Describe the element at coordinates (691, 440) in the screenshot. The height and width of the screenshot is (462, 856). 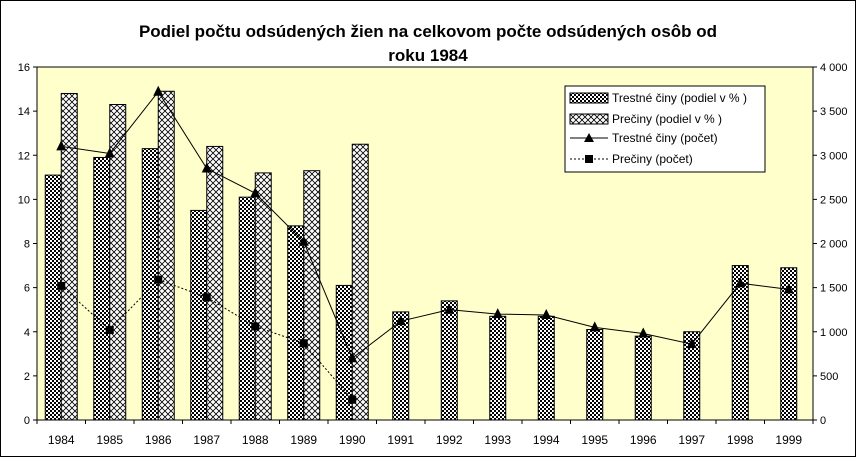
I see `x-axis-tick-label: 1997` at that location.